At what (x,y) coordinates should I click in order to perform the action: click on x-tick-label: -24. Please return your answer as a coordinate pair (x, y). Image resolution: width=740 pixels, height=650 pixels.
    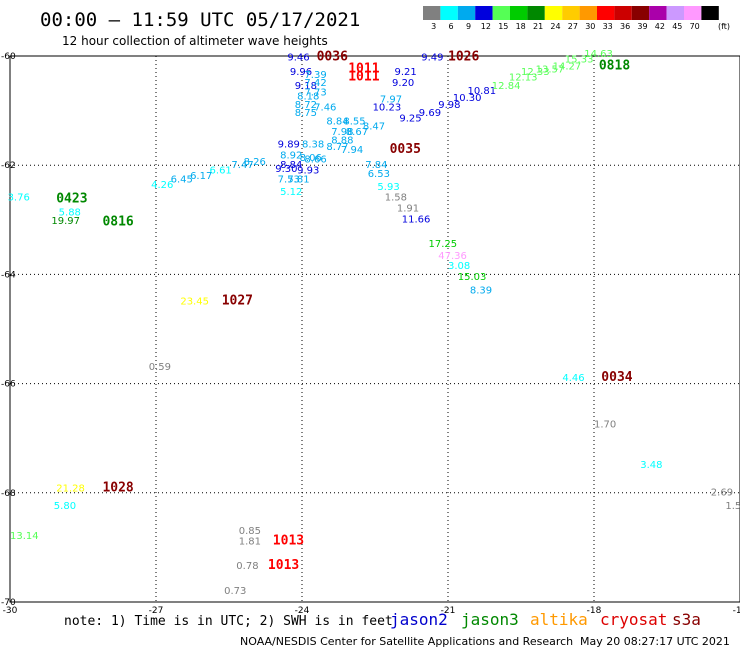
    Looking at the image, I should click on (302, 611).